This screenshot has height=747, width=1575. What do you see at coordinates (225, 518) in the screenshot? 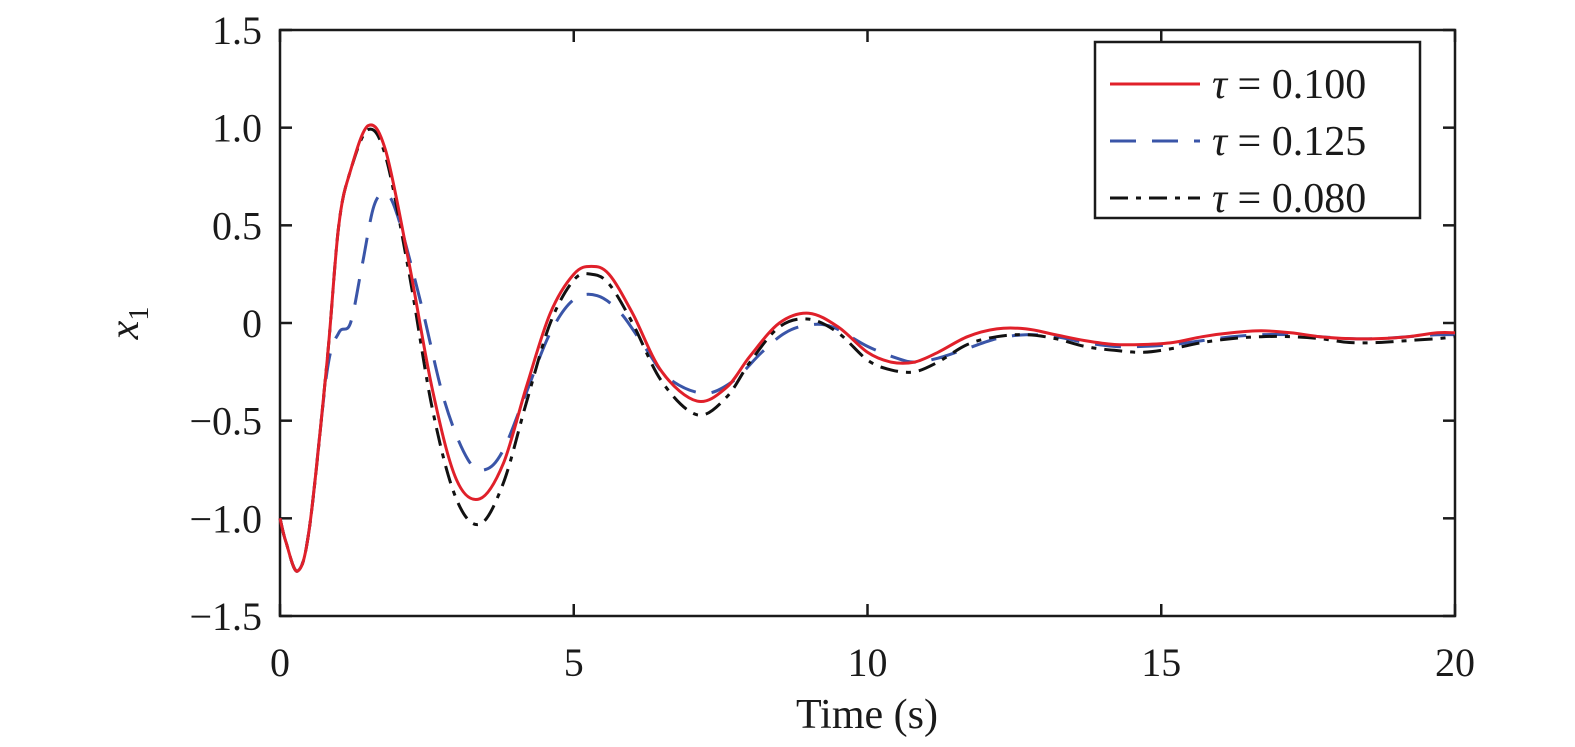
I see `y-tick-label: −1.0` at bounding box center [225, 518].